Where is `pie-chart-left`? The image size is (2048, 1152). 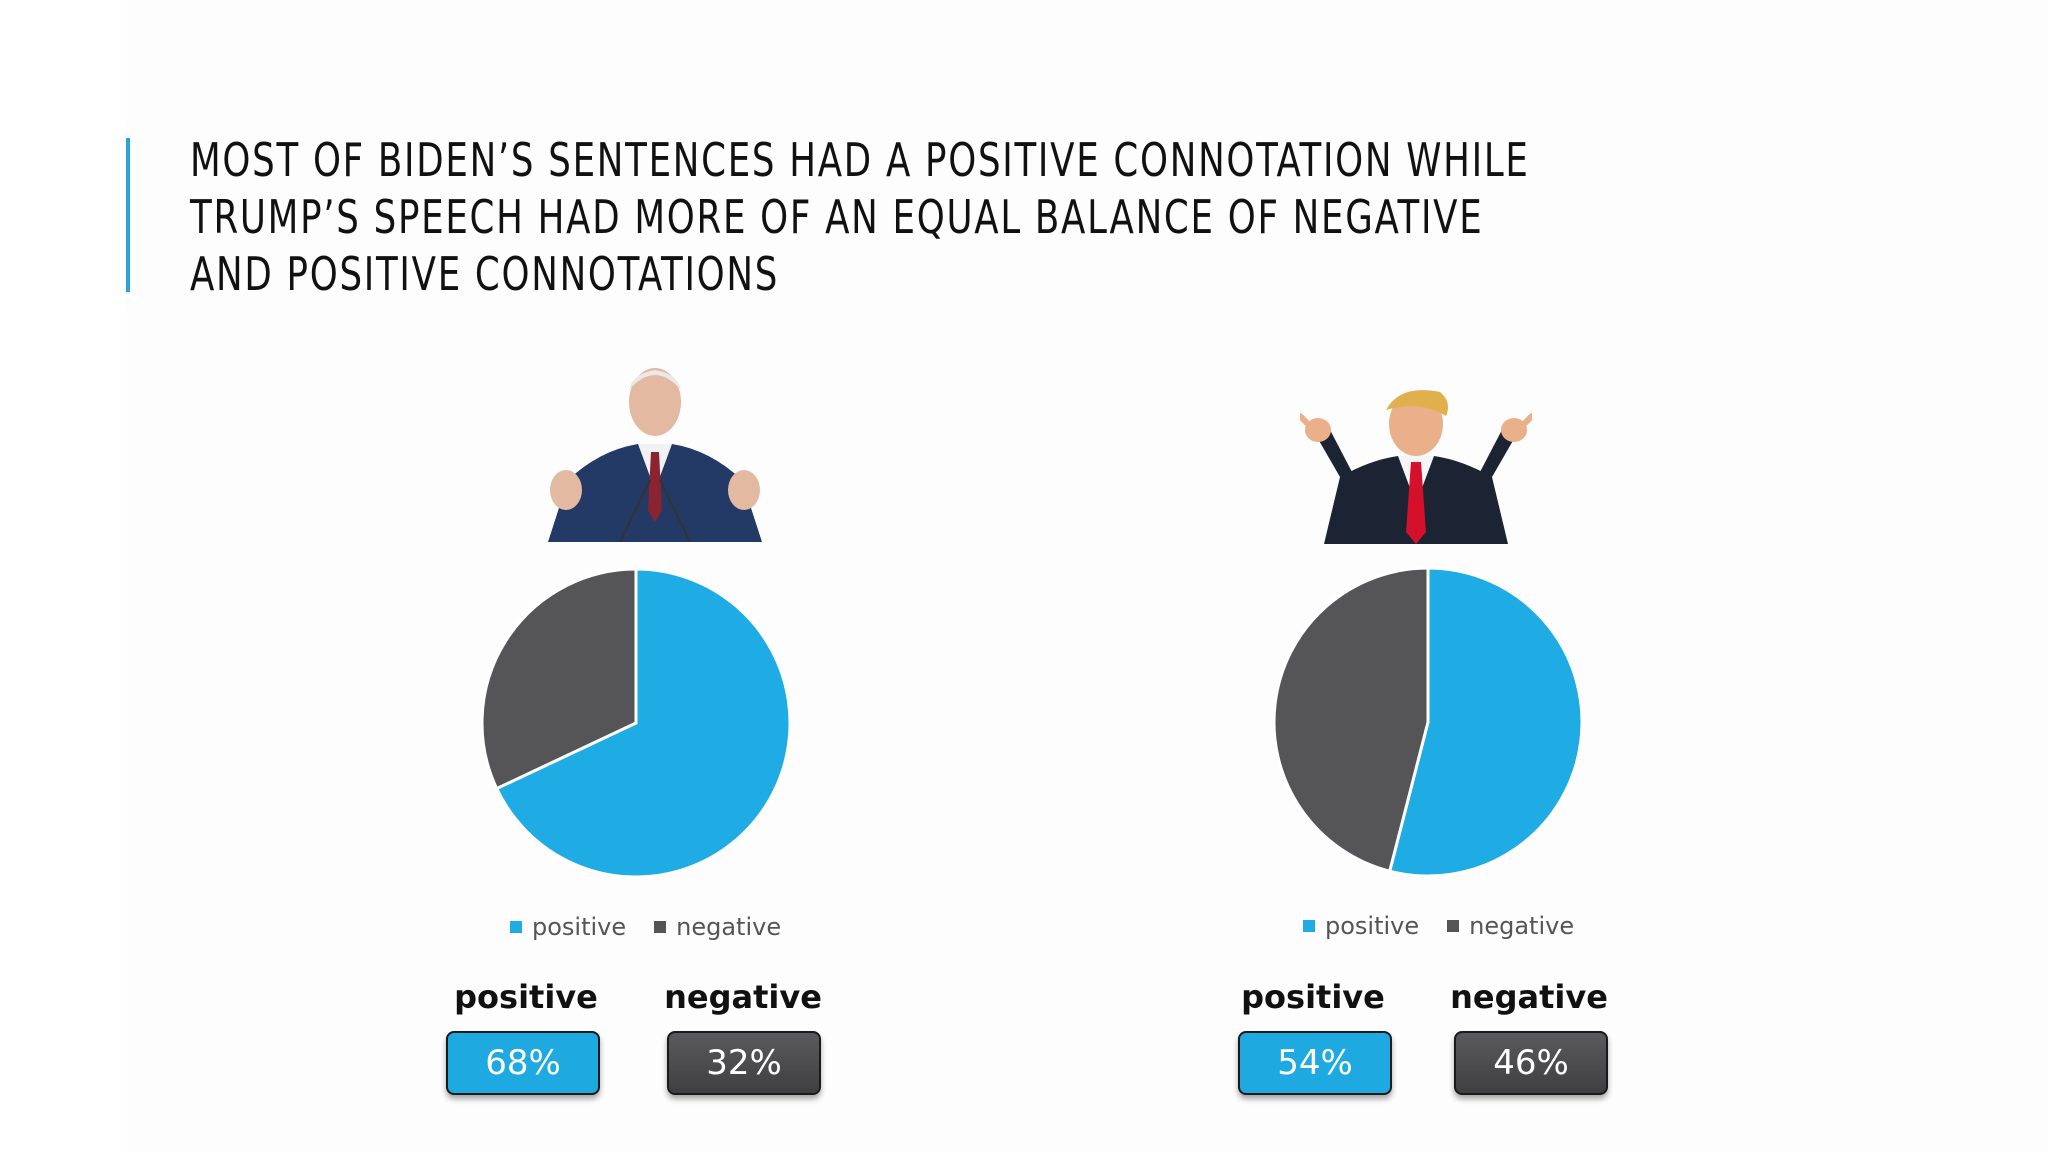 pie-chart-left is located at coordinates (636, 723).